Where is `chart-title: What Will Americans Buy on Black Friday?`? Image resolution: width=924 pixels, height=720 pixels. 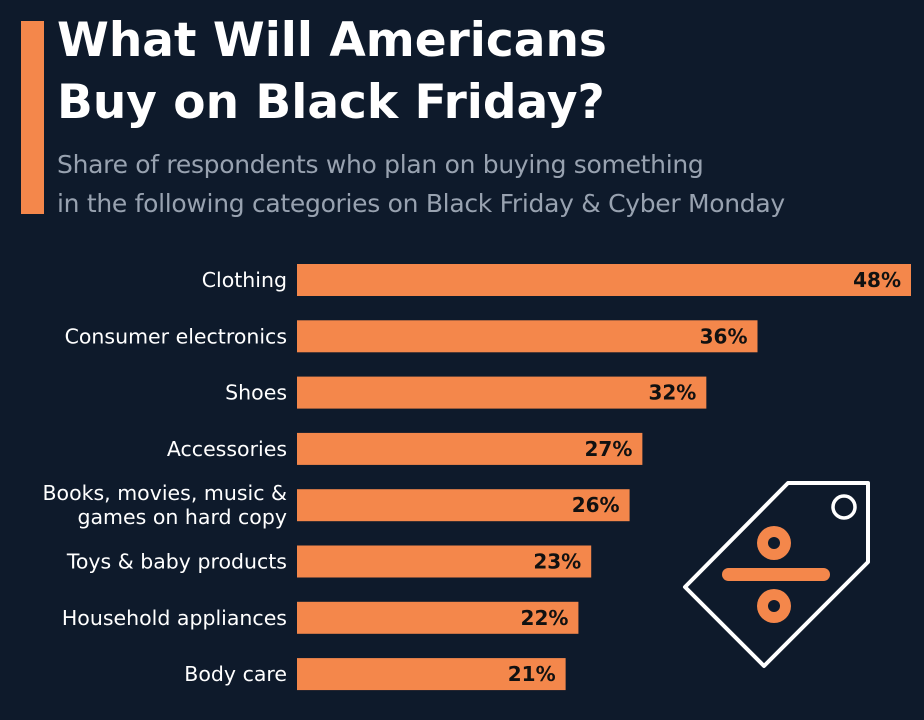 chart-title: What Will Americans Buy on Black Friday? is located at coordinates (332, 72).